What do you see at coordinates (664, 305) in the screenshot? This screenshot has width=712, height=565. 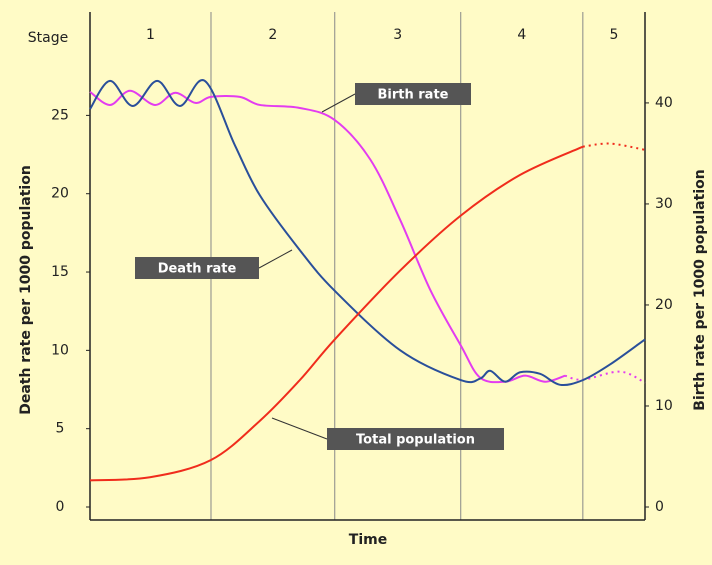 I see `y2-tick-label: 20` at bounding box center [664, 305].